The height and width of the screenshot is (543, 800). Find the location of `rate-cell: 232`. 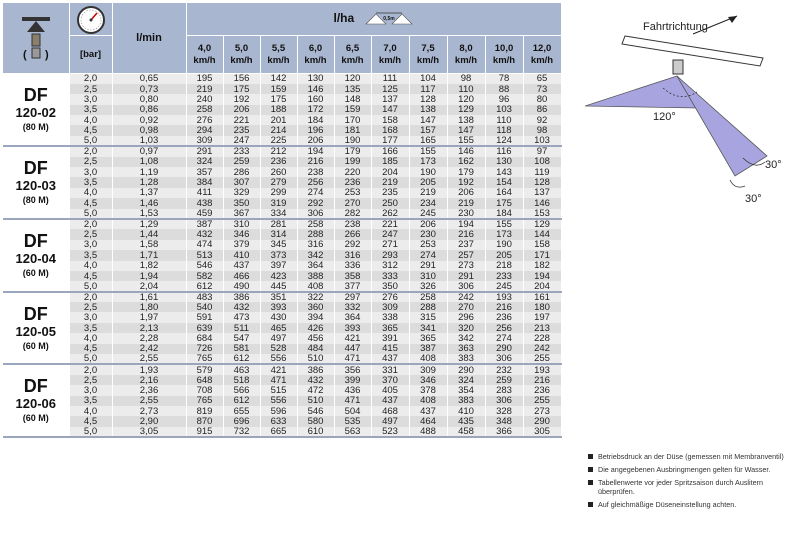

rate-cell: 232 is located at coordinates (504, 369).